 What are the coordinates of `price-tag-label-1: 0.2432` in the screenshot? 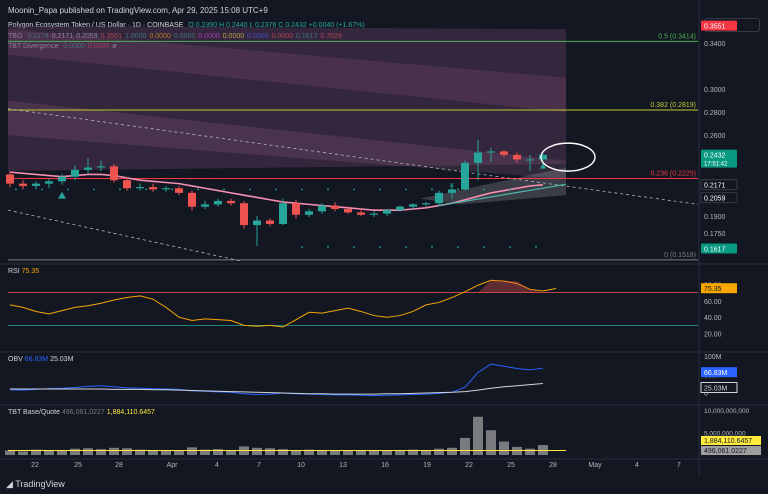 It's located at (715, 156).